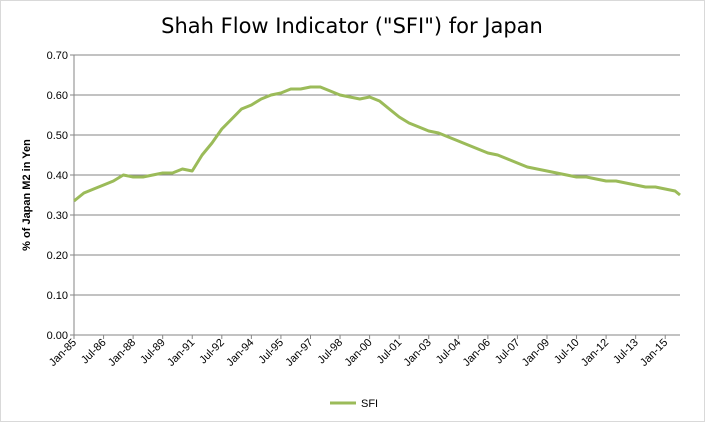 The width and height of the screenshot is (705, 422). I want to click on x-tick-label: Jul-13, so click(626, 352).